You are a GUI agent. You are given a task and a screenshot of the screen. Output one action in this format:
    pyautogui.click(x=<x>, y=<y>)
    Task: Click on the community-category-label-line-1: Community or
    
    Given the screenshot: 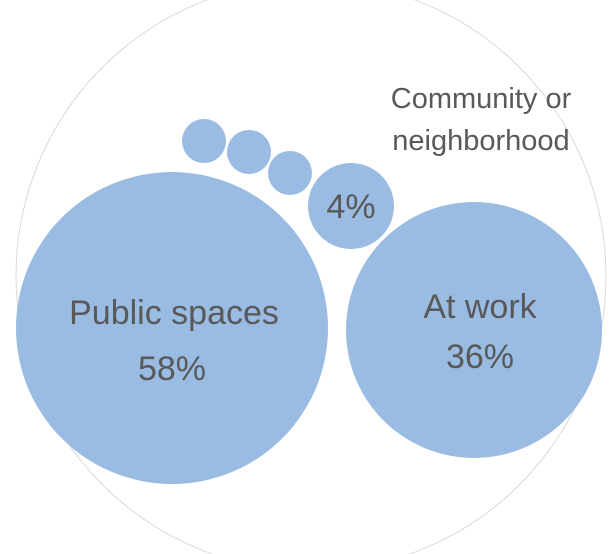 What is the action you would take?
    pyautogui.click(x=481, y=99)
    